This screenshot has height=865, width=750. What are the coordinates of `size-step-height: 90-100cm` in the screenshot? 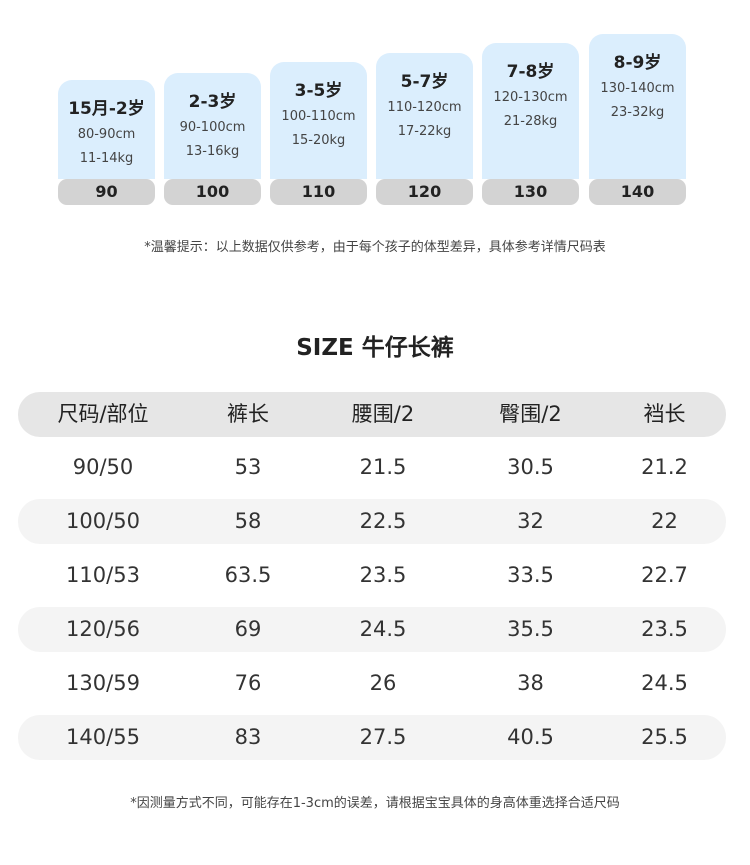 It's located at (212, 127).